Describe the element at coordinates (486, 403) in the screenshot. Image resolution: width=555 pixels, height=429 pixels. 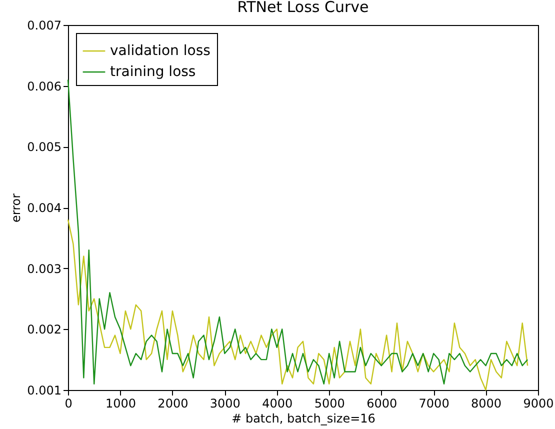
I see `x-tick-label: 8000` at that location.